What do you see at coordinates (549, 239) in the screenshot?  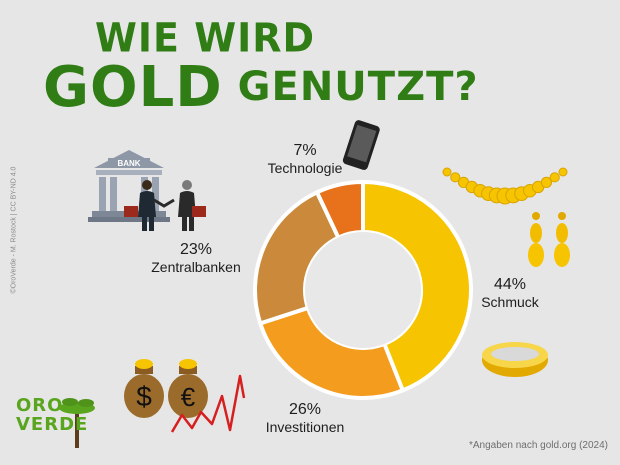 I see `earrings-icon` at bounding box center [549, 239].